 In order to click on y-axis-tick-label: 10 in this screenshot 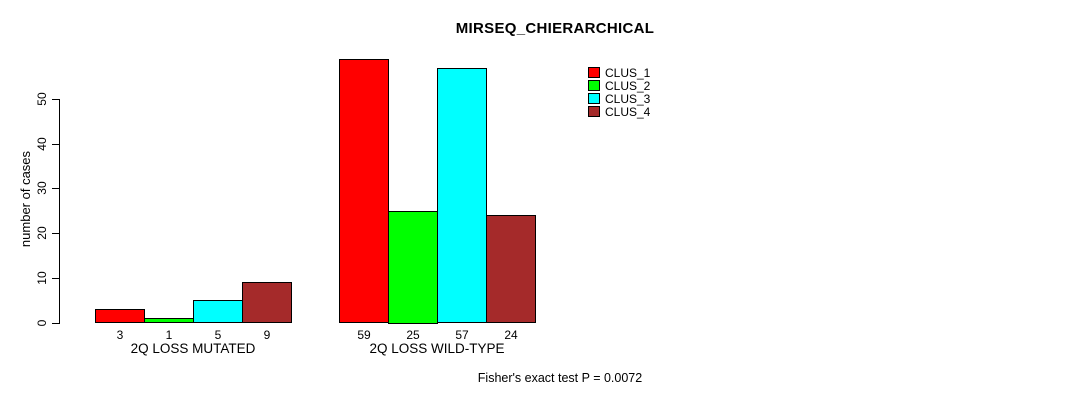, I will do `click(42, 278)`.